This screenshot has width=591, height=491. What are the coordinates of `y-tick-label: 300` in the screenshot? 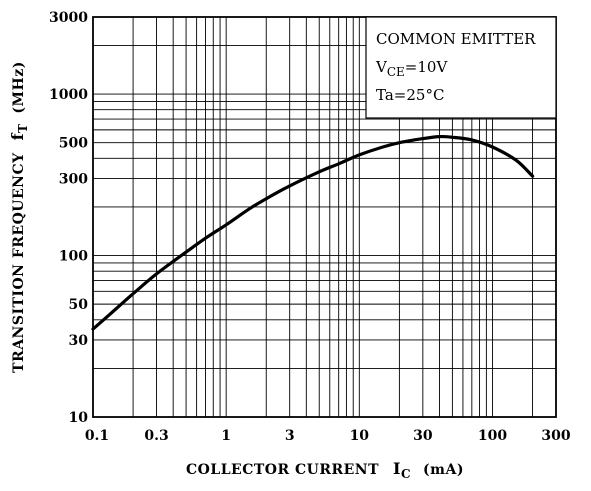 It's located at (73, 179).